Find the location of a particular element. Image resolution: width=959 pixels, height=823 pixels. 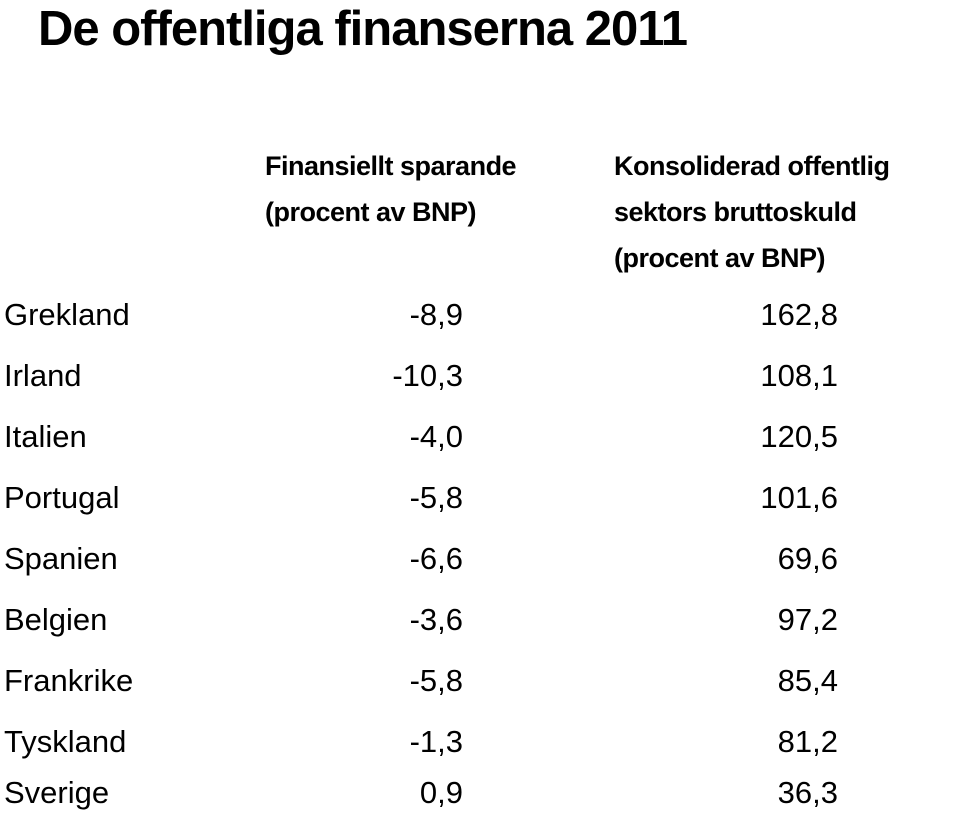

table-row: Spanien -6,6 69,6 is located at coordinates (479, 558).